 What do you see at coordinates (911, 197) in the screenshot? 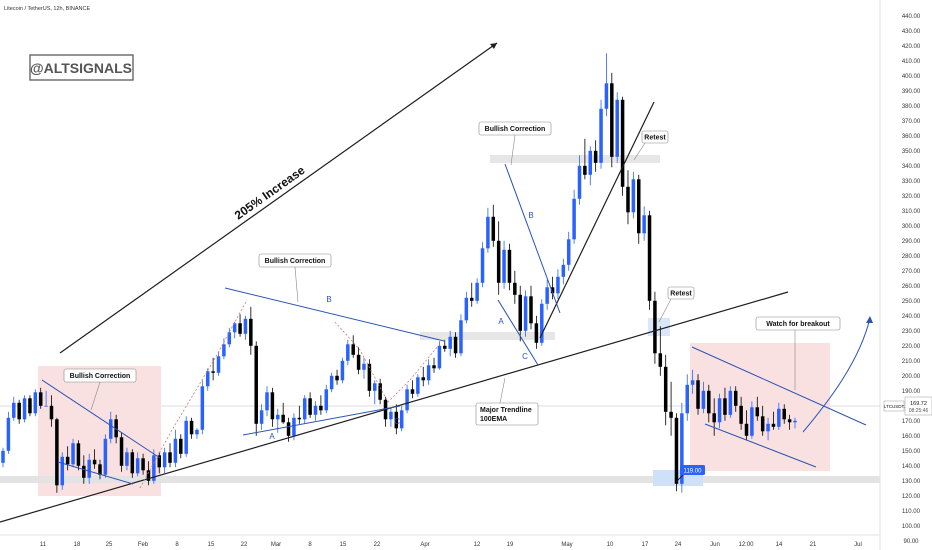
I see `price-tick-label: 320.00` at bounding box center [911, 197].